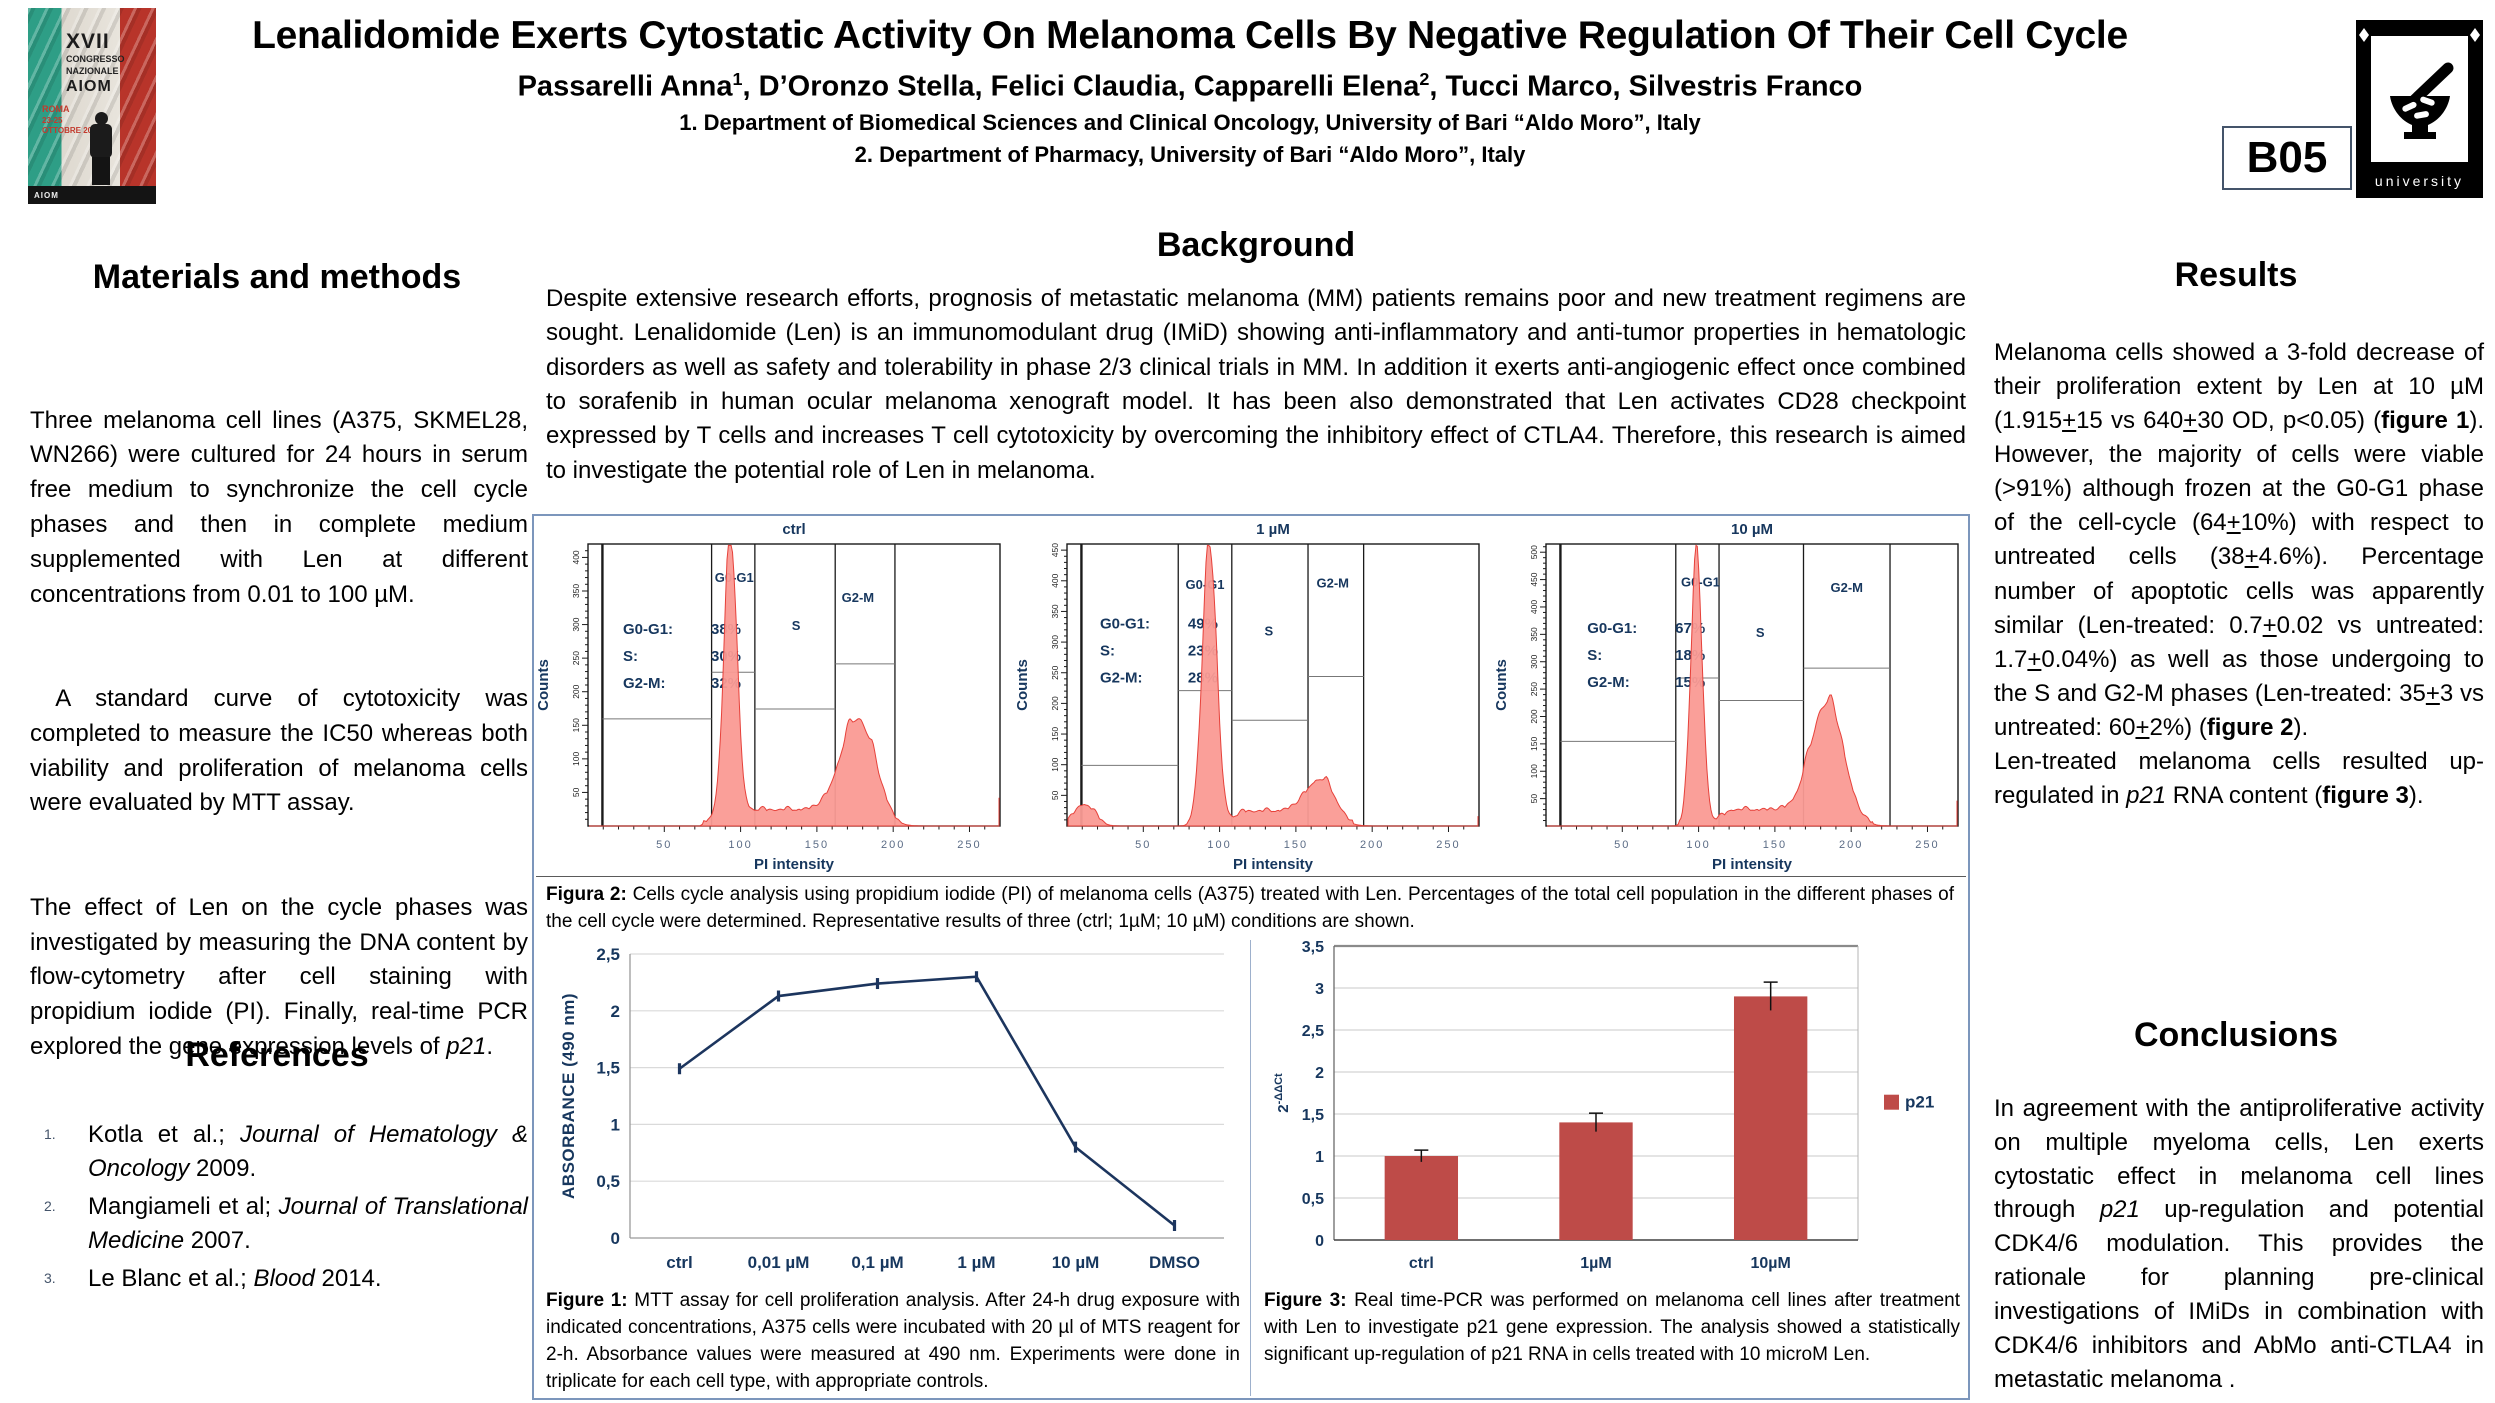 The height and width of the screenshot is (1403, 2495). What do you see at coordinates (1313, 947) in the screenshot?
I see `svg-text: 3,5` at bounding box center [1313, 947].